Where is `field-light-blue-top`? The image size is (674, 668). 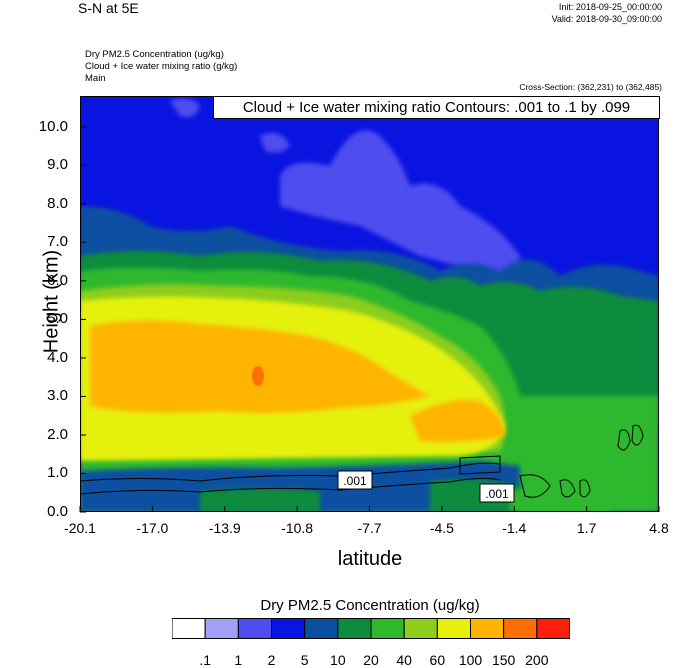 field-light-blue-top is located at coordinates (230, 125).